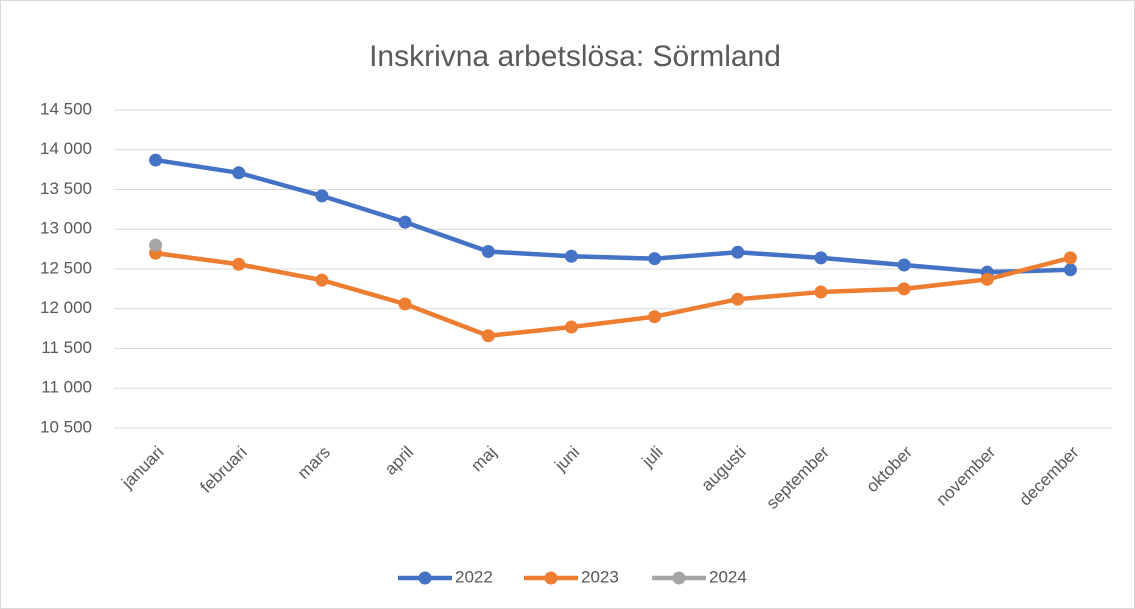 The height and width of the screenshot is (609, 1135). I want to click on y-tick-label: 13 000, so click(66, 228).